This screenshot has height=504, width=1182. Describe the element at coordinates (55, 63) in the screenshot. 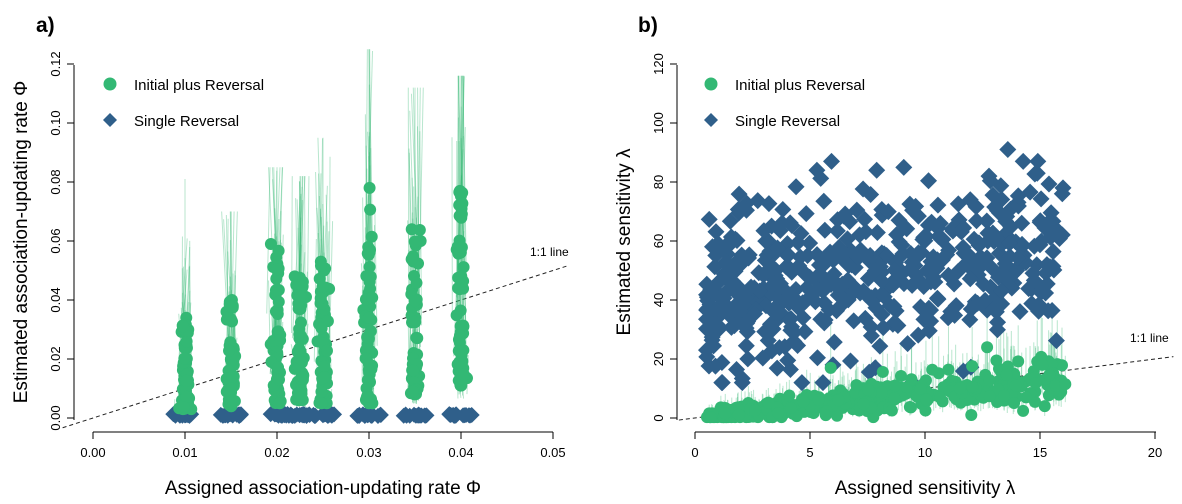

I see `panel-a-y-tick-label: 0.12` at that location.